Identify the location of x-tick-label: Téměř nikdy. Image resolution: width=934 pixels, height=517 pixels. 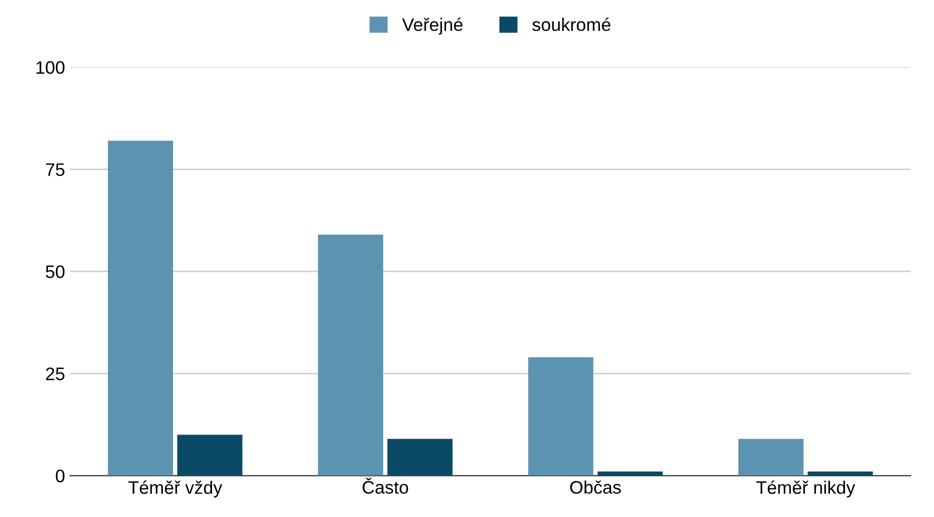
(806, 489).